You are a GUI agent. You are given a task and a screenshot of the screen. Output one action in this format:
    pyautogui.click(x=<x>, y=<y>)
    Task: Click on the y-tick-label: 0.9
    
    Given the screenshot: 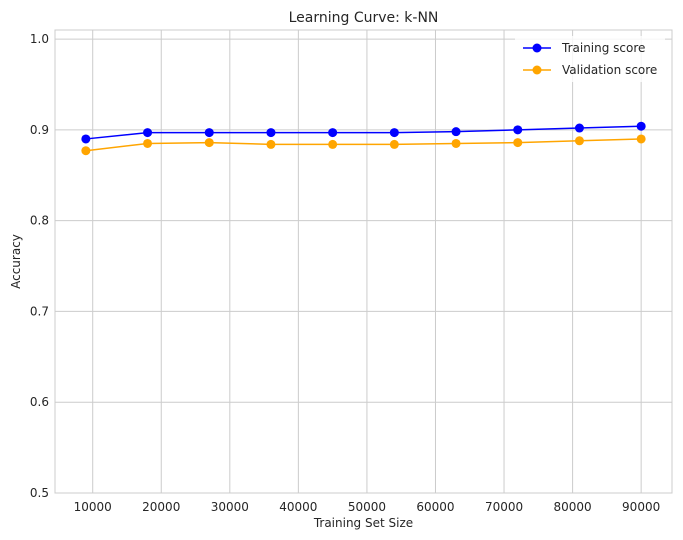 What is the action you would take?
    pyautogui.click(x=39, y=130)
    